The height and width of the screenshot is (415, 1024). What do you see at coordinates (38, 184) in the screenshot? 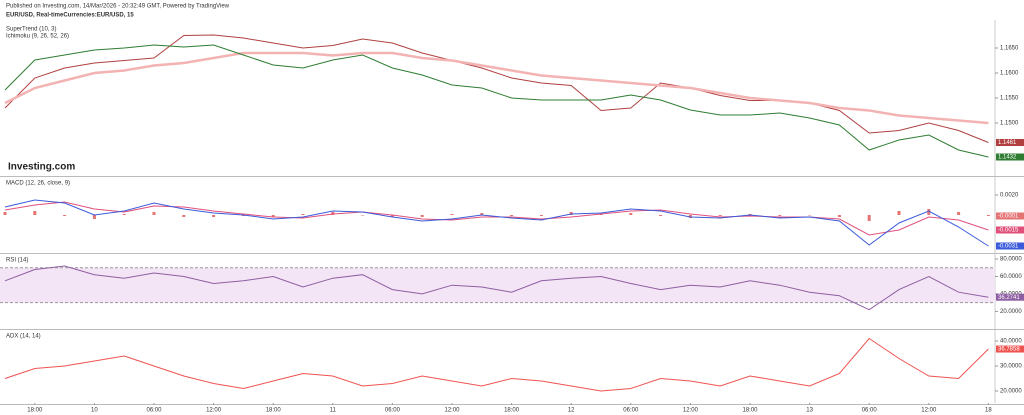
I see `panel-title: MACD (12, 26, close, 9)` at bounding box center [38, 184].